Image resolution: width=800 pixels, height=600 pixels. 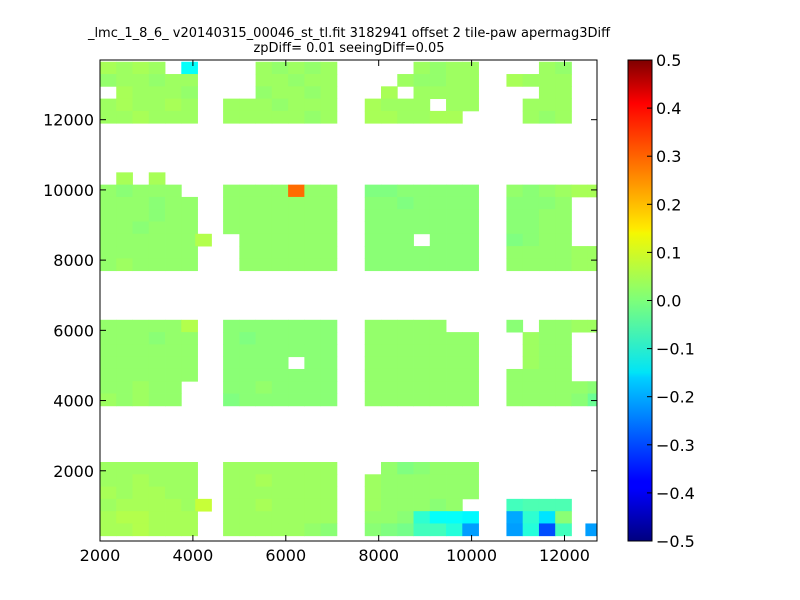 What do you see at coordinates (378, 555) in the screenshot?
I see `x-tick-label: 8000` at bounding box center [378, 555].